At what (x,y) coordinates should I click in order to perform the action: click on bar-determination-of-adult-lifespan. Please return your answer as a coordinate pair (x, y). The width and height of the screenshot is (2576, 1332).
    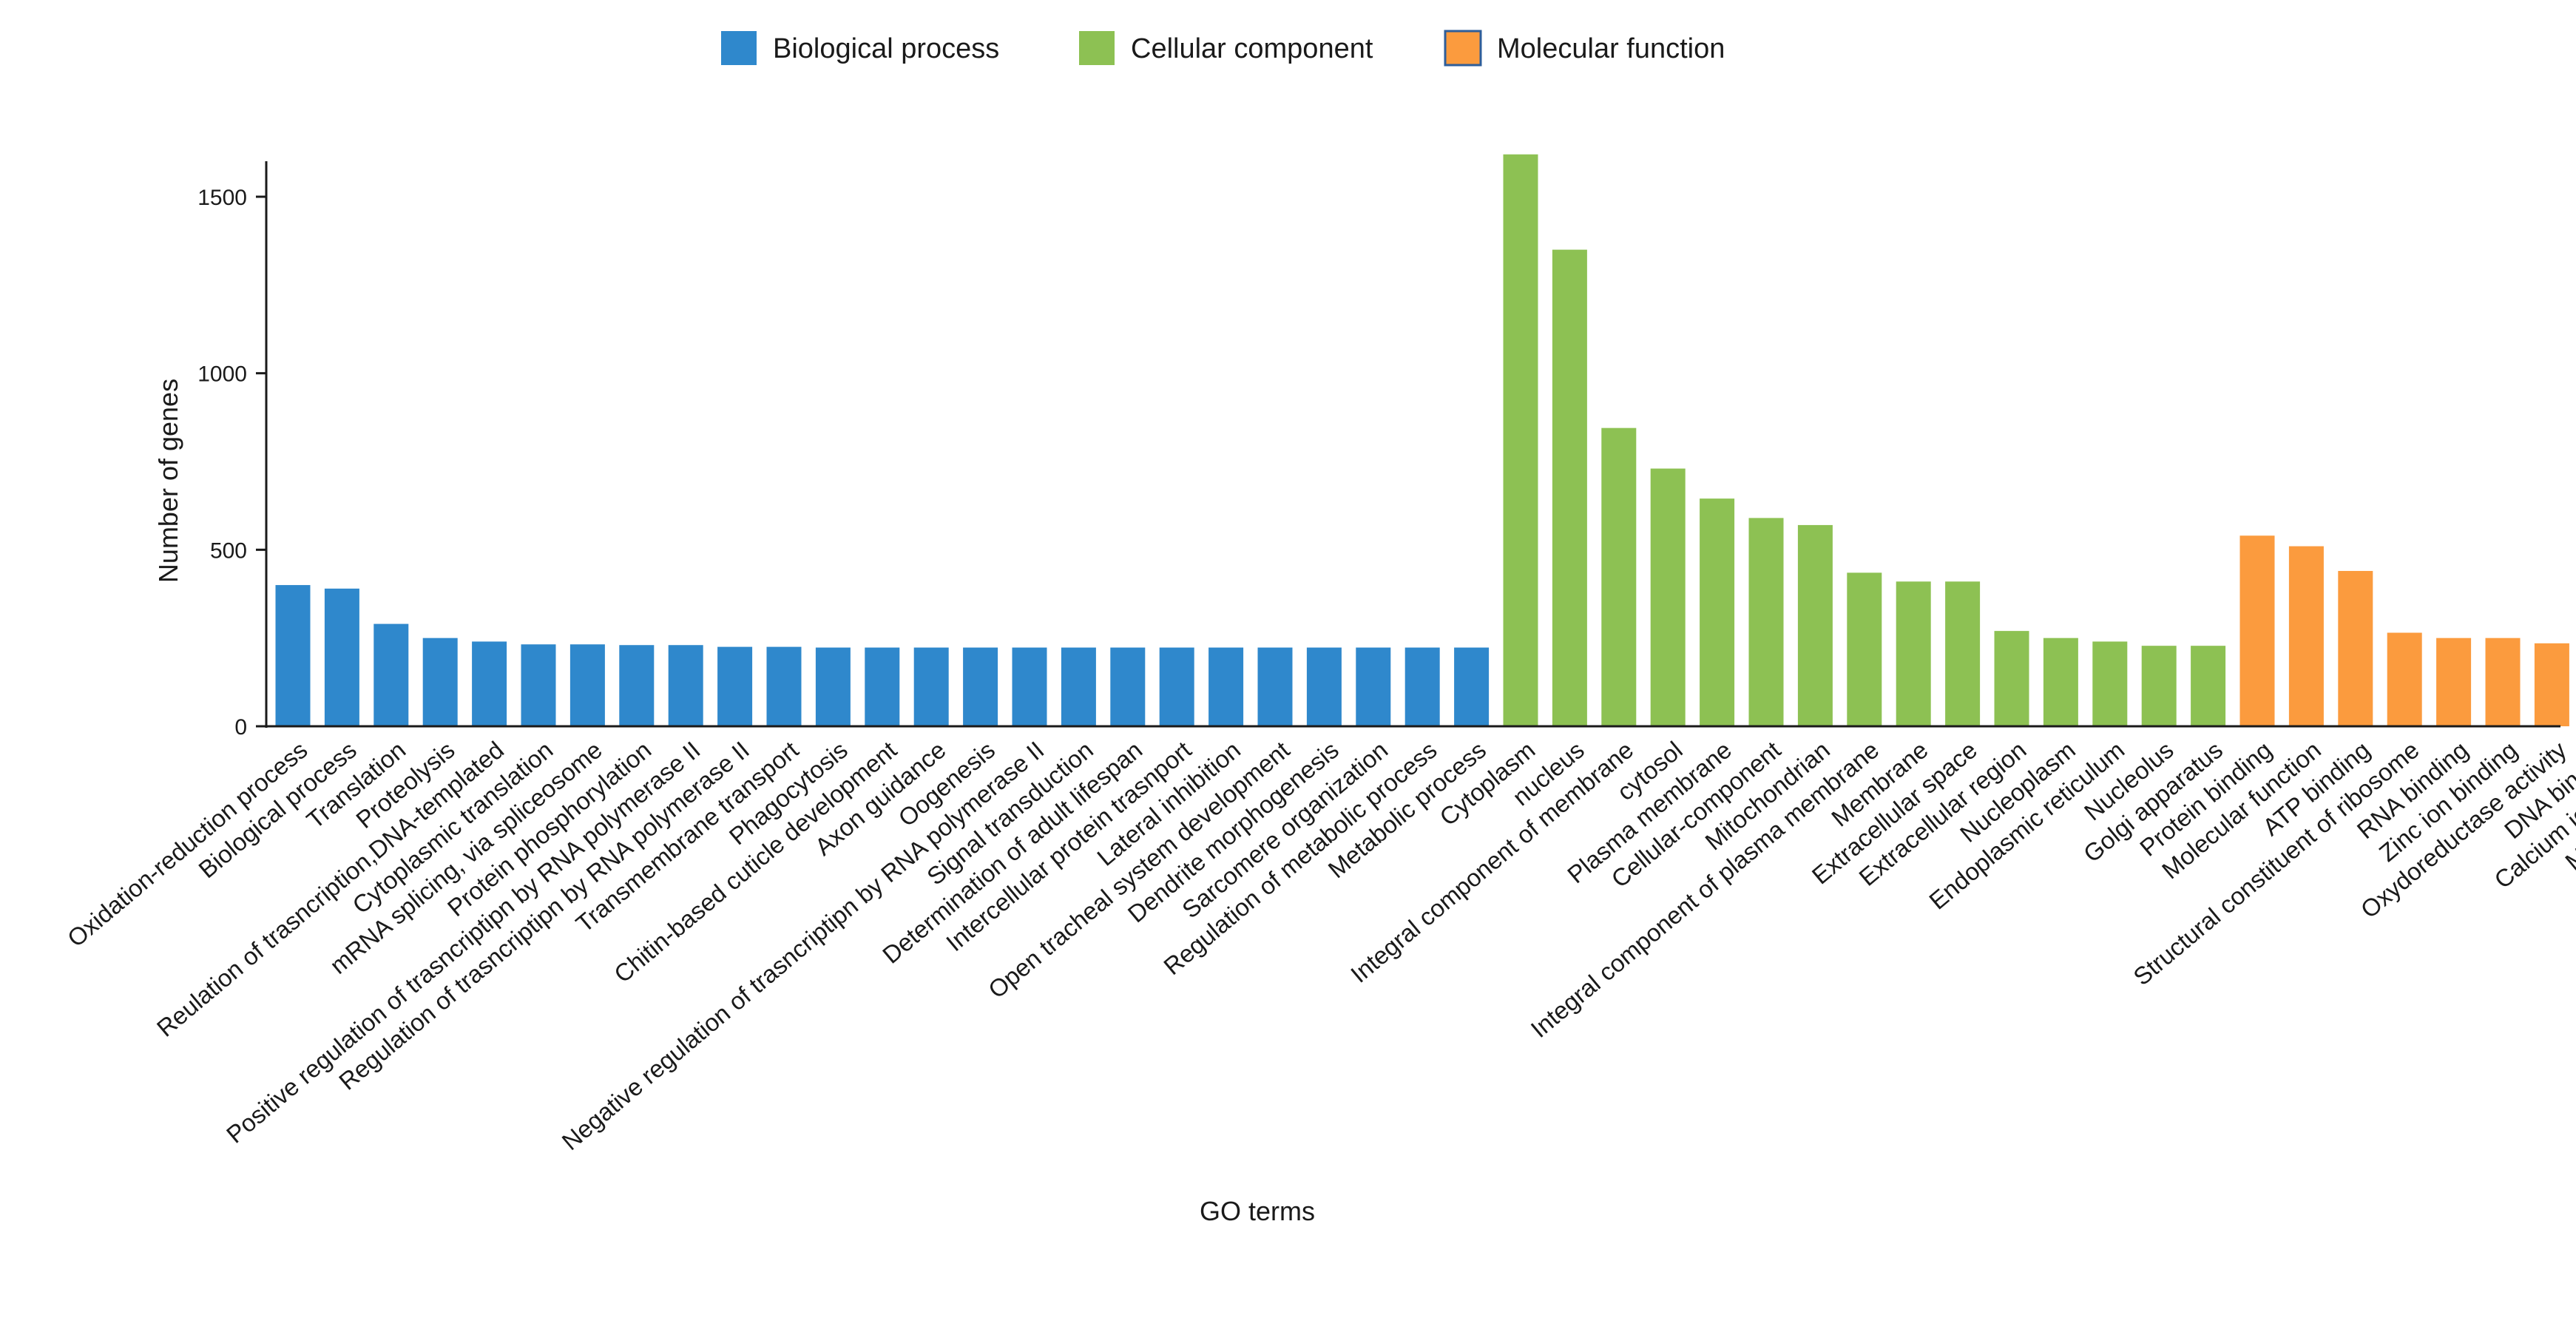
    Looking at the image, I should click on (1128, 686).